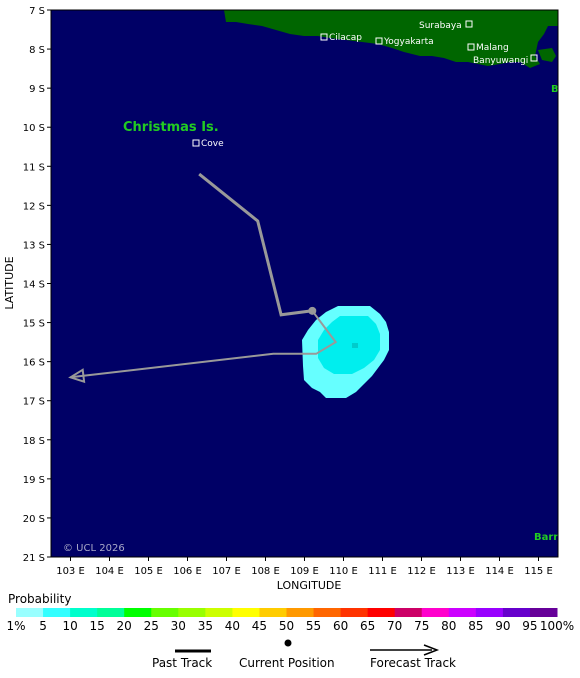  What do you see at coordinates (529, 626) in the screenshot?
I see `legend-bin-label: 95` at bounding box center [529, 626].